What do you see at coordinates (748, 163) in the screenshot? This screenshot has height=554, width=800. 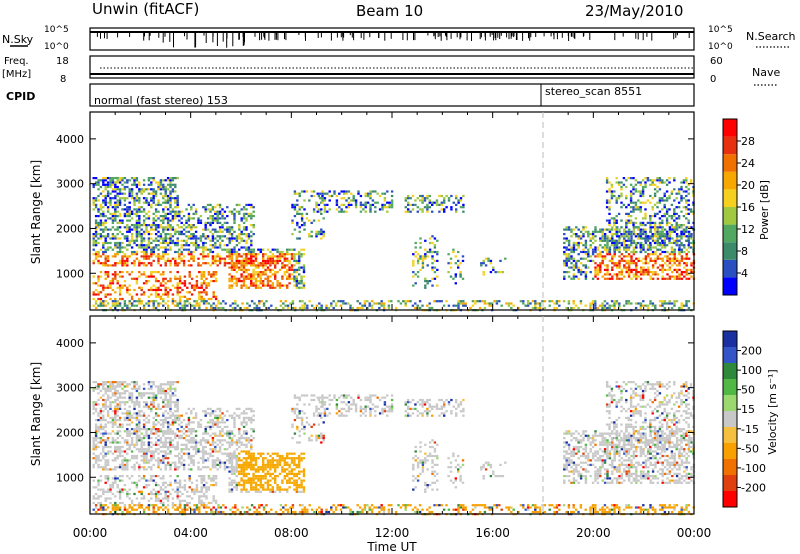 I see `colorbar-tick-label: 24` at bounding box center [748, 163].